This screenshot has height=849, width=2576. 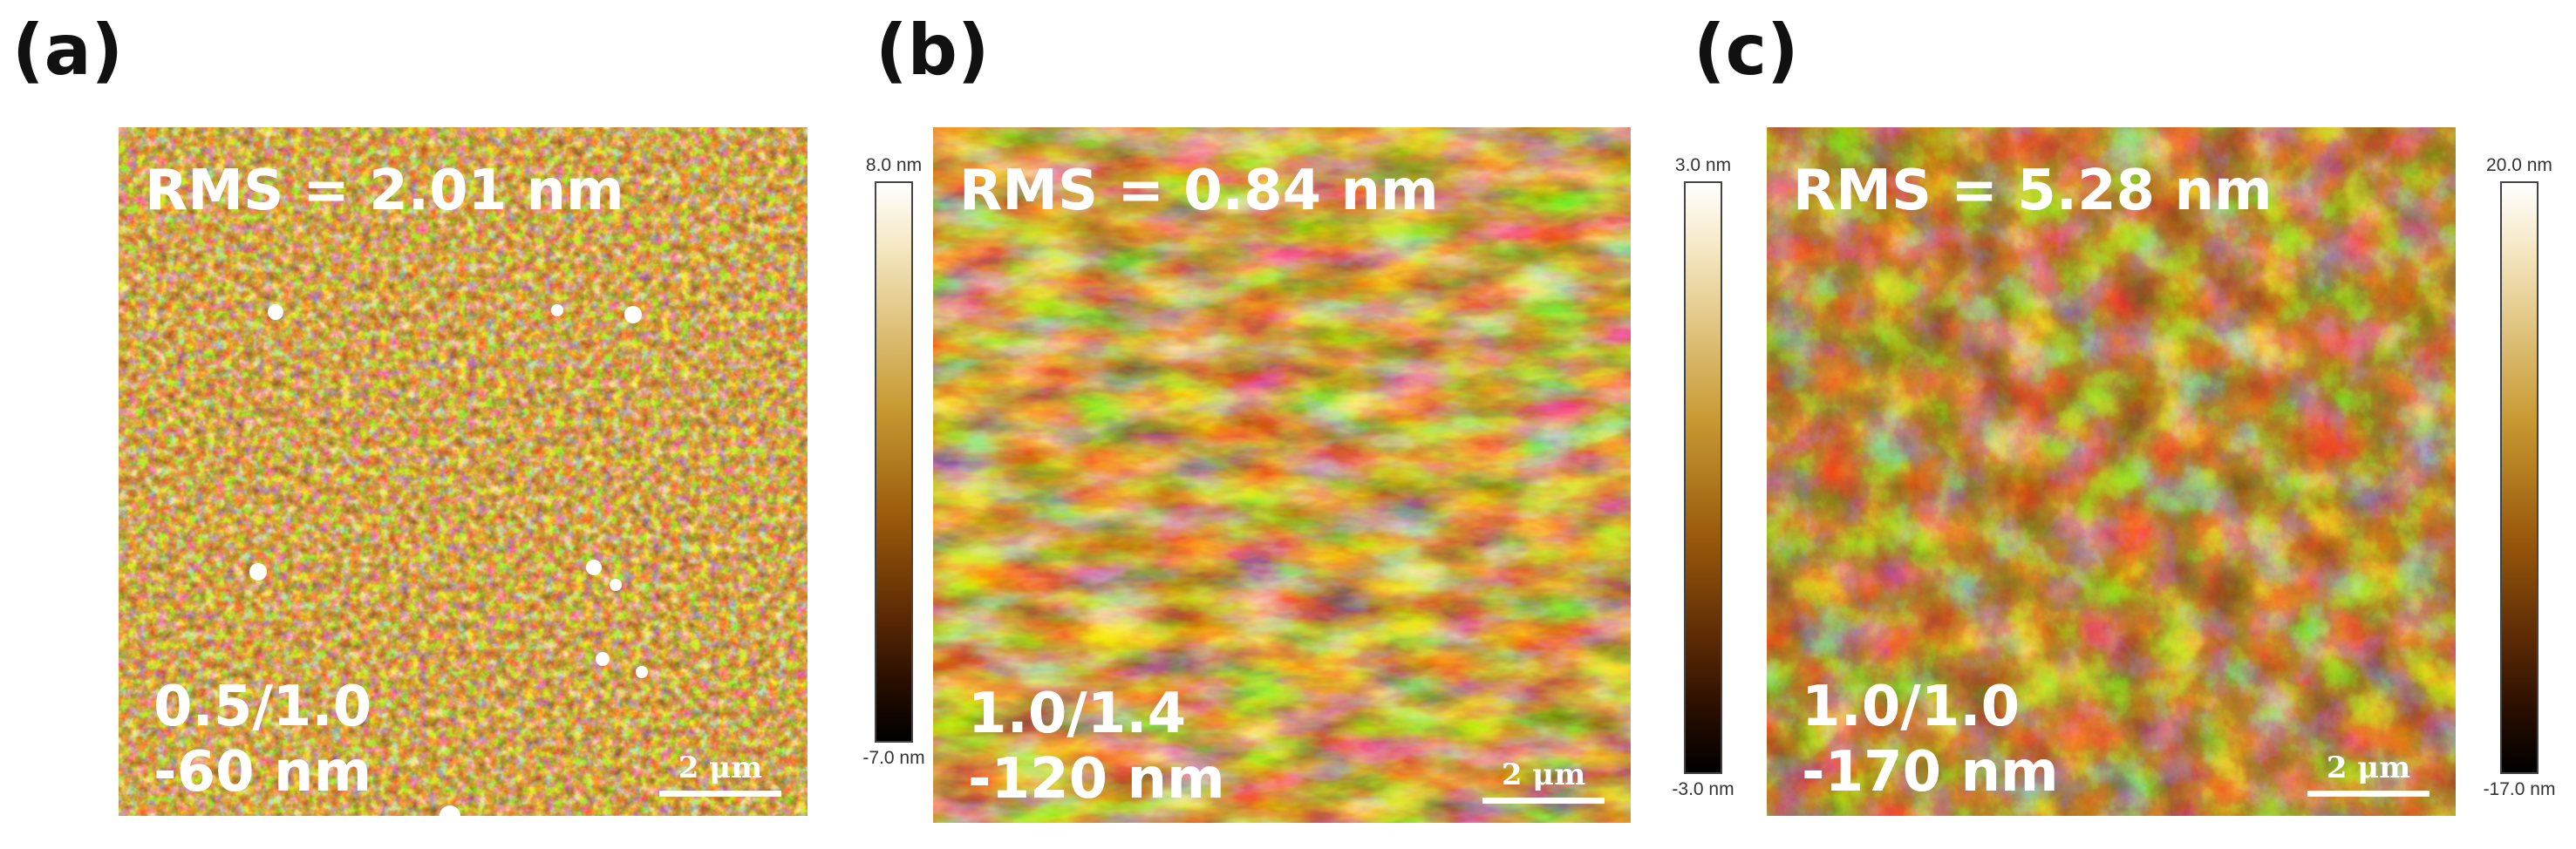 I want to click on ratio-b: 1.0/1.4, so click(x=1078, y=714).